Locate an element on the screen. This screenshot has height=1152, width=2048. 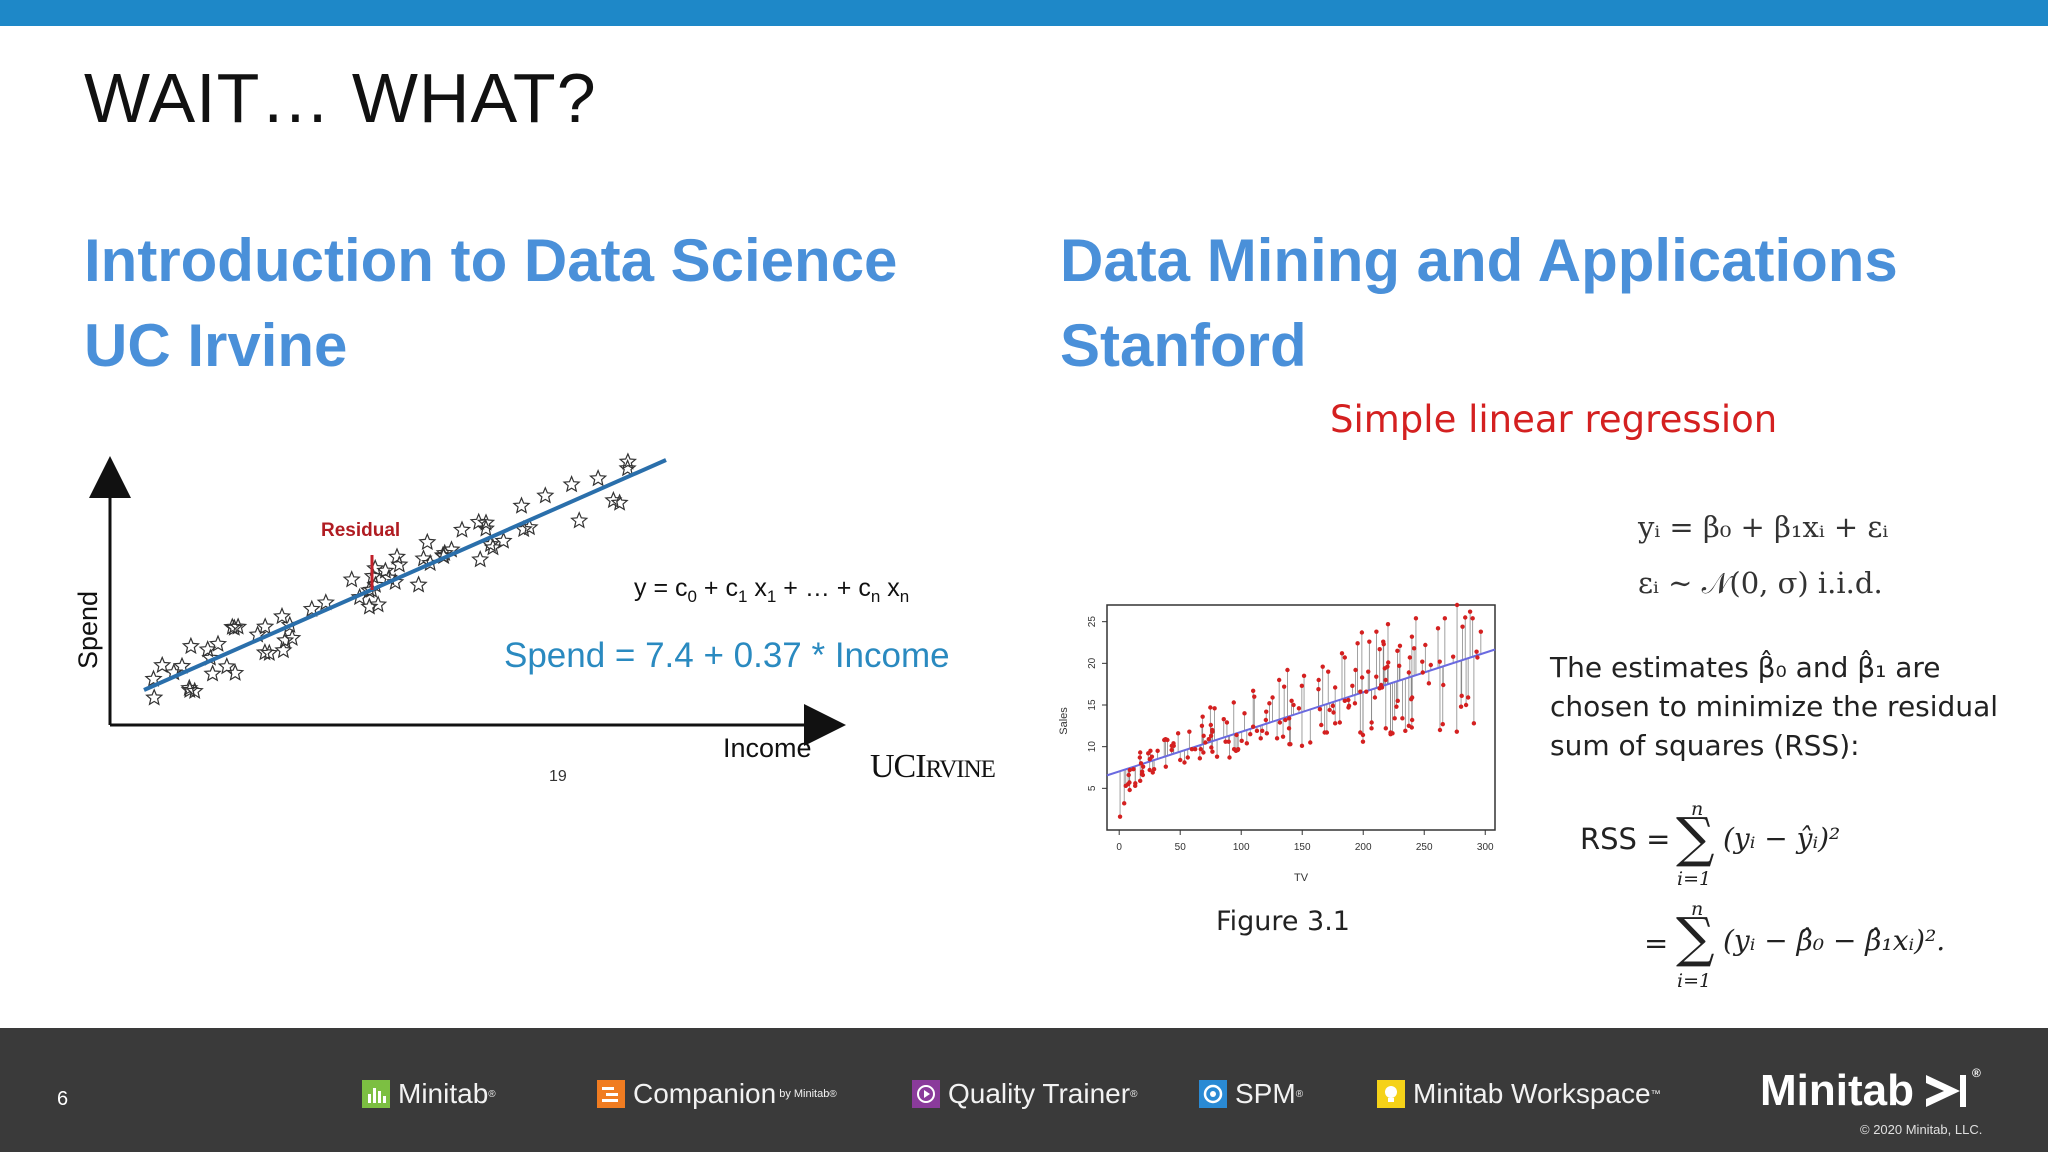
left-heading-school: UC Irvine is located at coordinates (216, 345).